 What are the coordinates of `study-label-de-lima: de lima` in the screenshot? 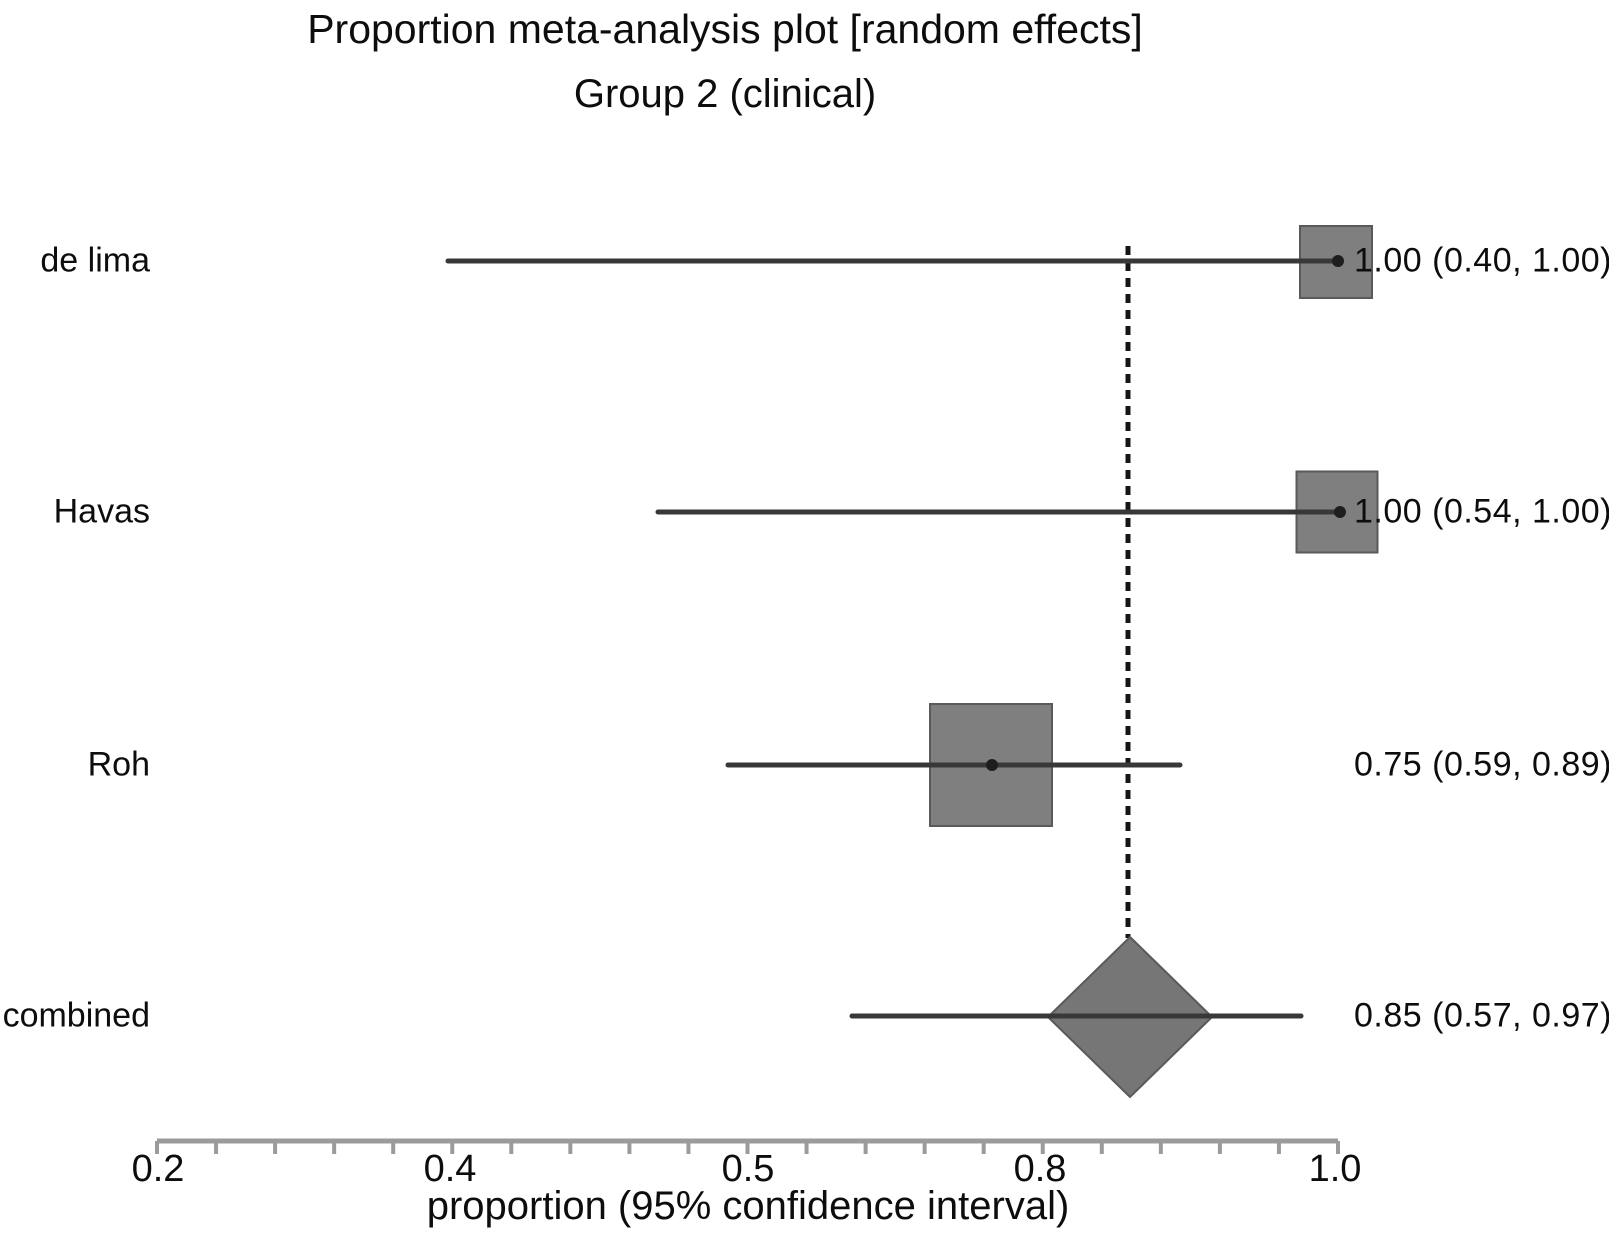 It's located at (95, 260).